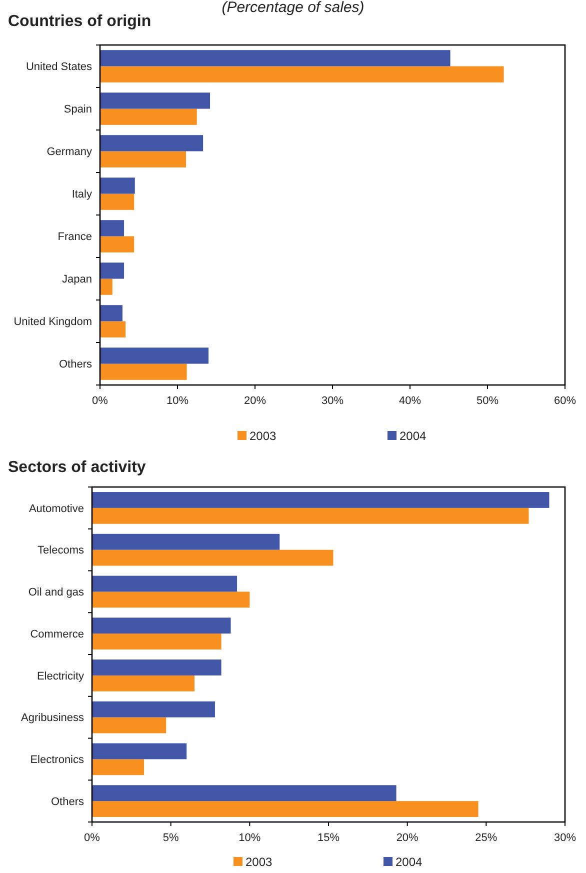 The height and width of the screenshot is (873, 586). I want to click on x-tick-label: 40%, so click(410, 401).